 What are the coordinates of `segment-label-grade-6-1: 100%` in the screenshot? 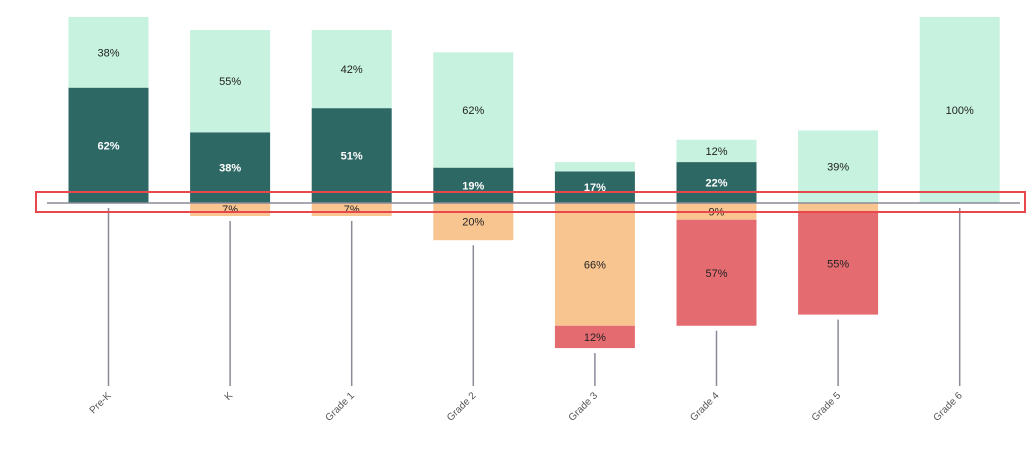 It's located at (960, 111).